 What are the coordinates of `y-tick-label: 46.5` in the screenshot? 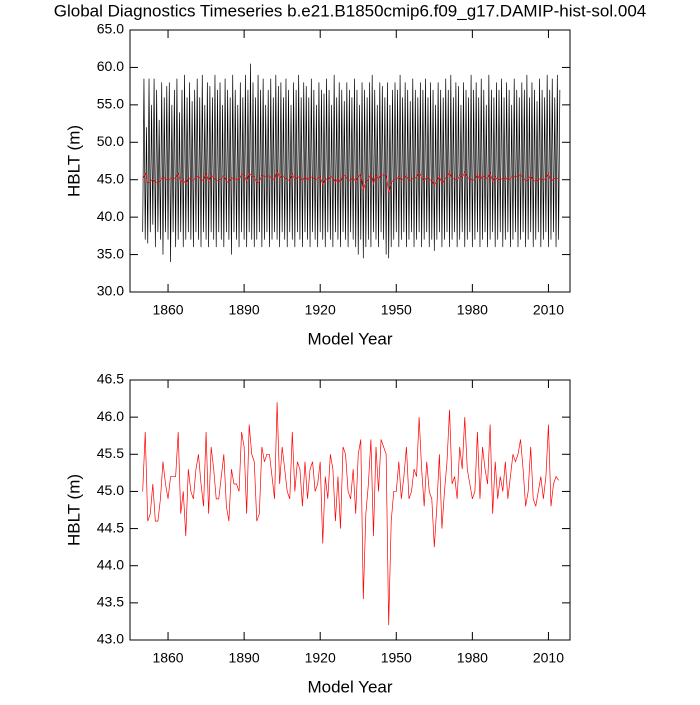 It's located at (110, 379).